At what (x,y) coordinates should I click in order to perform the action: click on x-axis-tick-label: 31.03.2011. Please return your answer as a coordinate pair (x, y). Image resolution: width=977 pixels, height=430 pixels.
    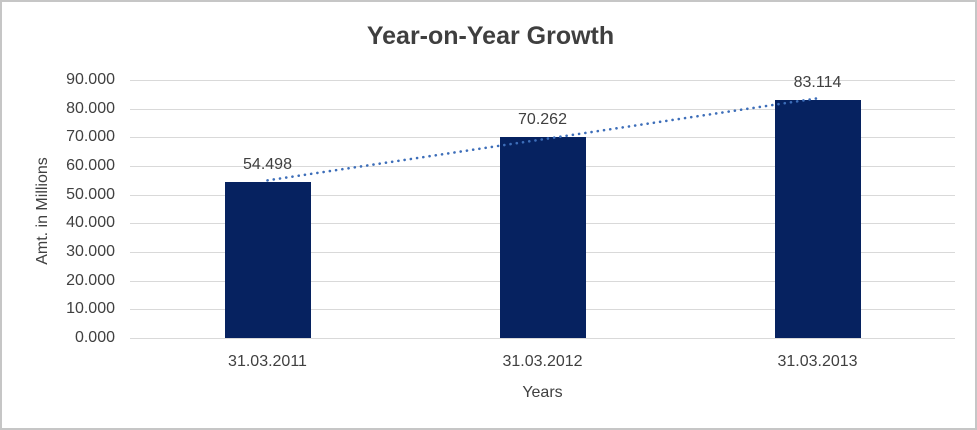
    Looking at the image, I should click on (267, 361).